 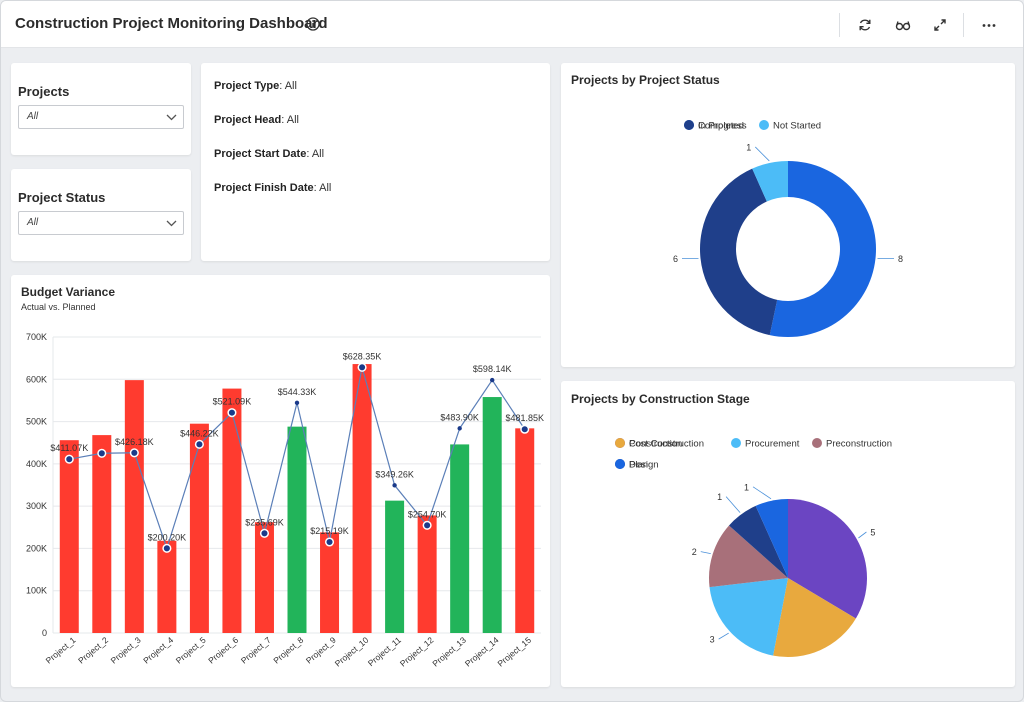 I want to click on data-label: $426.18K, so click(x=134, y=442).